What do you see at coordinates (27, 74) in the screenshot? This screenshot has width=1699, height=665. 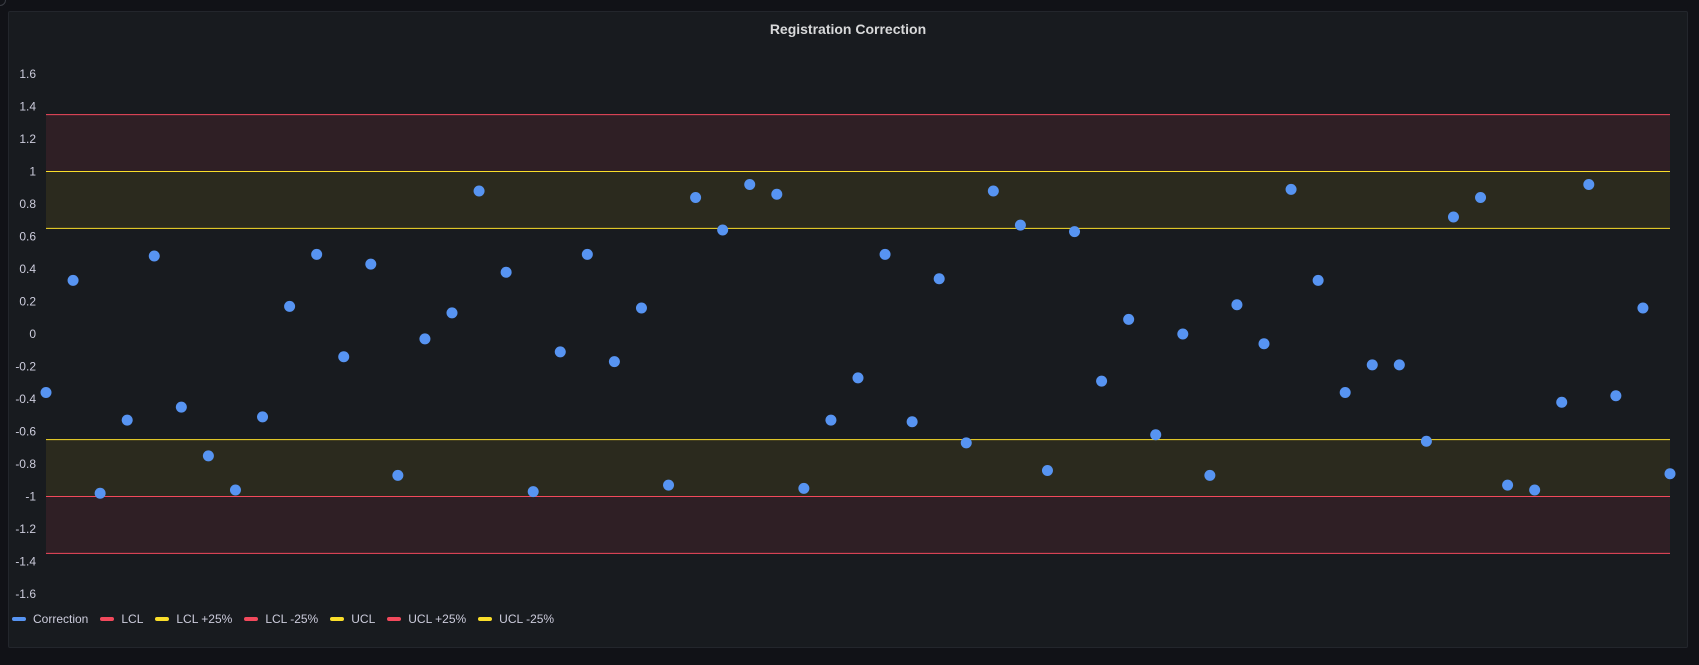 I see `y-tick-label: 1.6` at bounding box center [27, 74].